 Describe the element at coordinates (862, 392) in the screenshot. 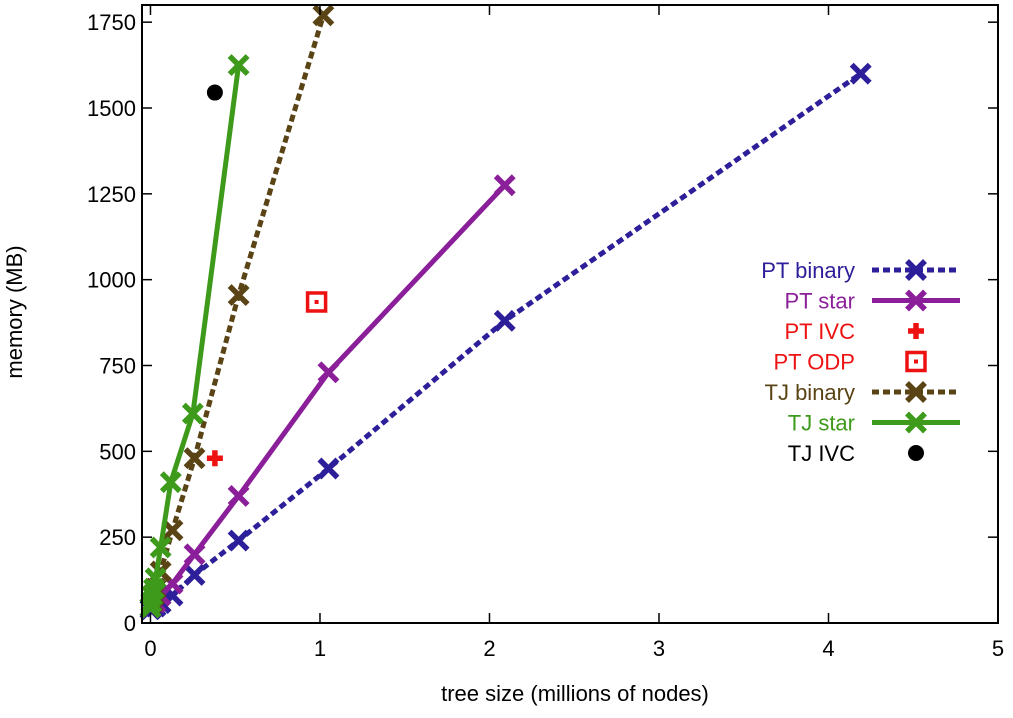

I see `legend-item-tj-binary: TJ binary` at that location.